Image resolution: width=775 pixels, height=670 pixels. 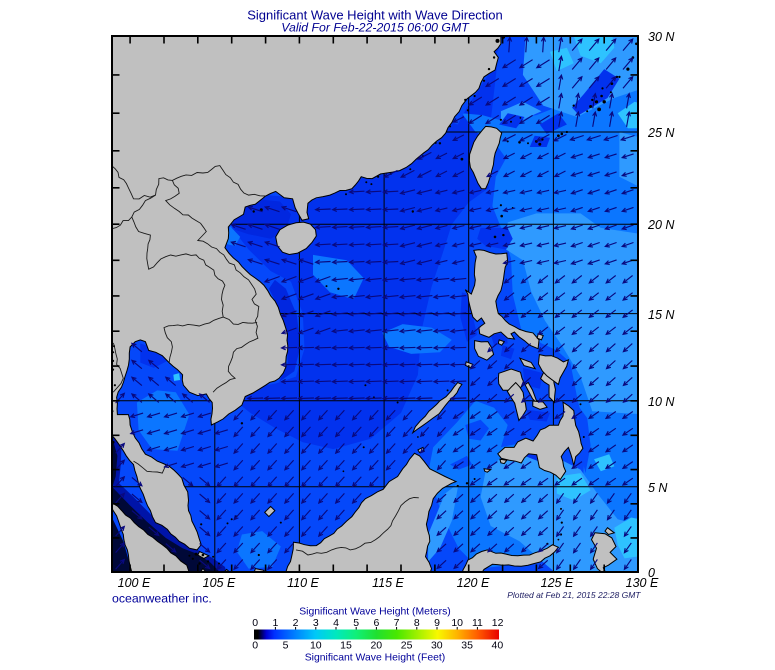 I want to click on svg-text: 4, so click(x=336, y=623).